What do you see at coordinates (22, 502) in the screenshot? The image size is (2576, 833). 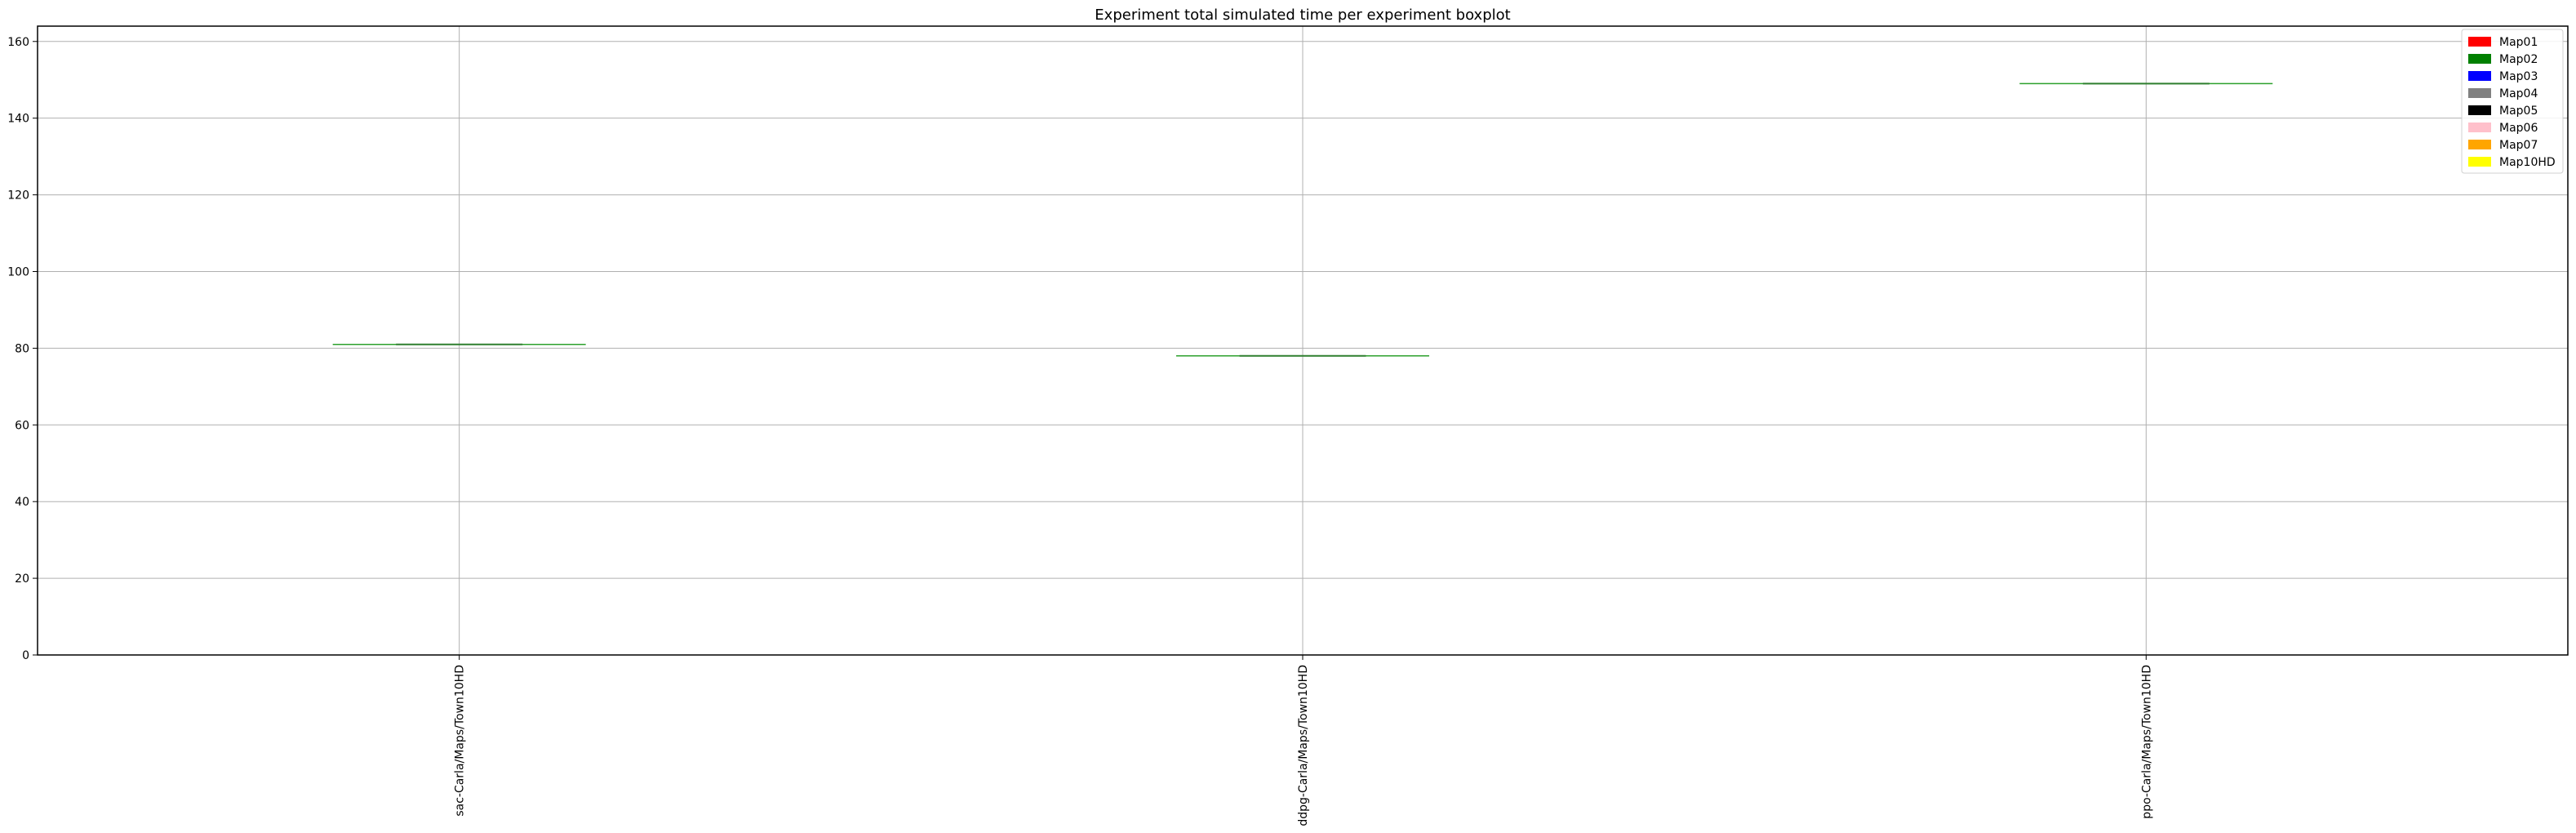 I see `y-tick-label: 40` at bounding box center [22, 502].